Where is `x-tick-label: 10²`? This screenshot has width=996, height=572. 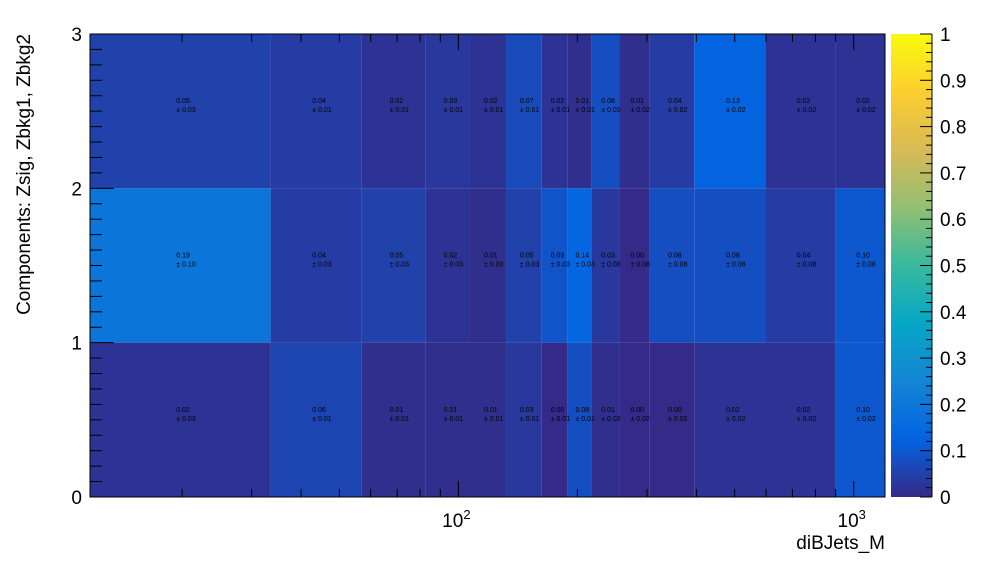 x-tick-label: 10² is located at coordinates (456, 519).